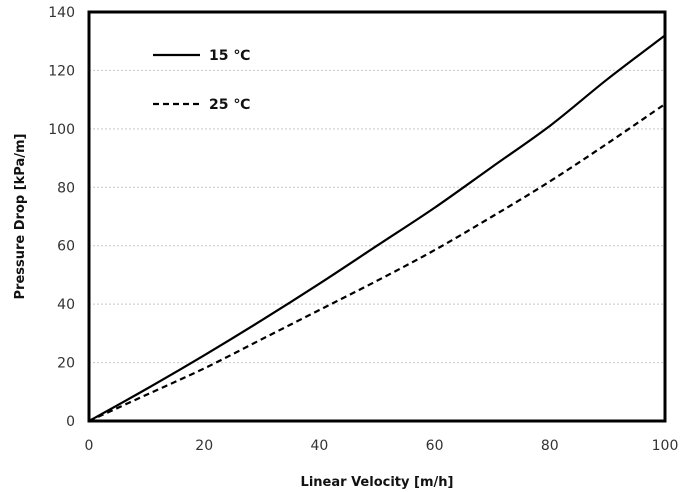 The height and width of the screenshot is (492, 683). I want to click on y-tick-label-120: 120, so click(61, 71).